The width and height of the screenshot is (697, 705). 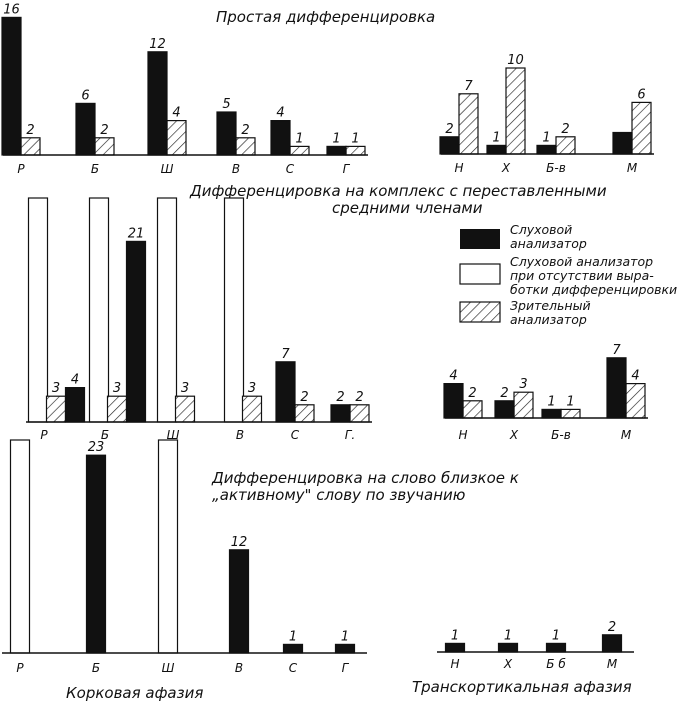 I want to click on data-label: 23, so click(x=96, y=447).